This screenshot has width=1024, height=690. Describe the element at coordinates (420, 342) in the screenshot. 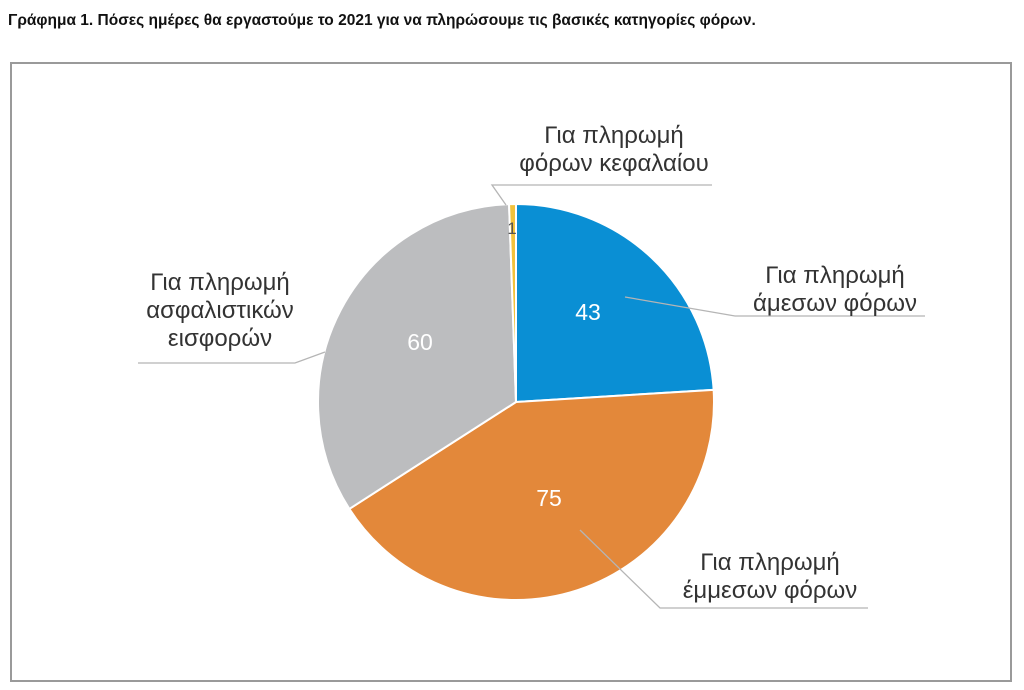

I see `slice-value-label: 60` at that location.